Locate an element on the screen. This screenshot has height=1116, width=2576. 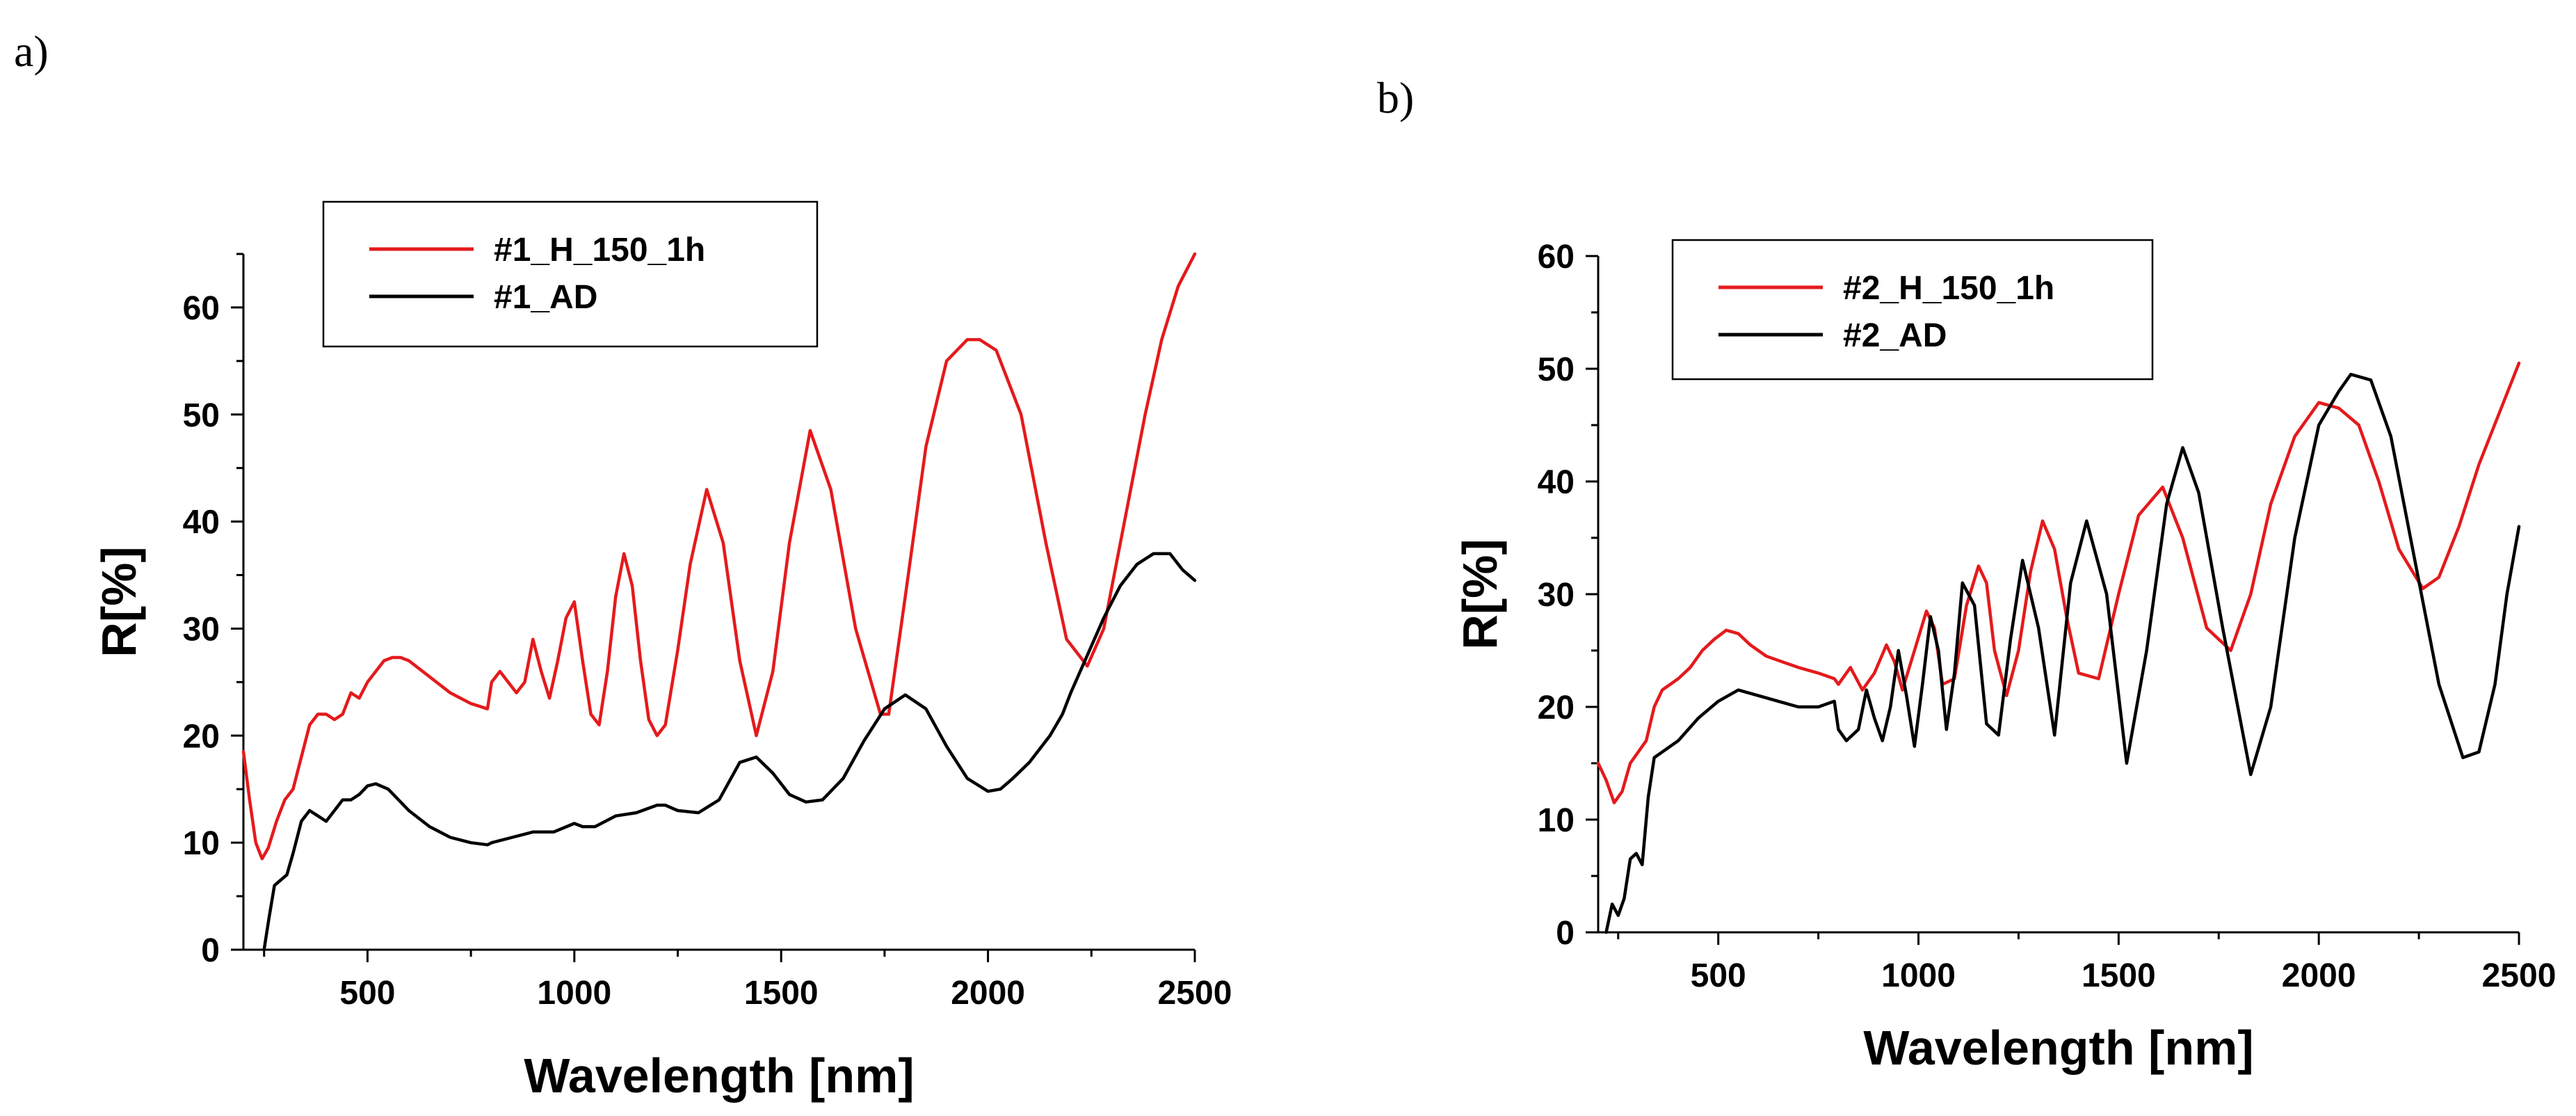
legend-label: #1_H_150_1h is located at coordinates (599, 250).